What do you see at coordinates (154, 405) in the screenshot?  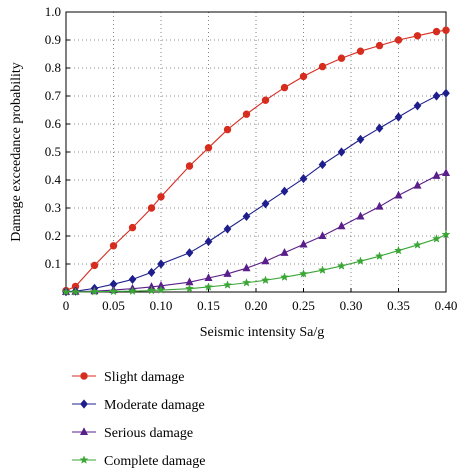 I see `legend-label: Moderate damage` at bounding box center [154, 405].